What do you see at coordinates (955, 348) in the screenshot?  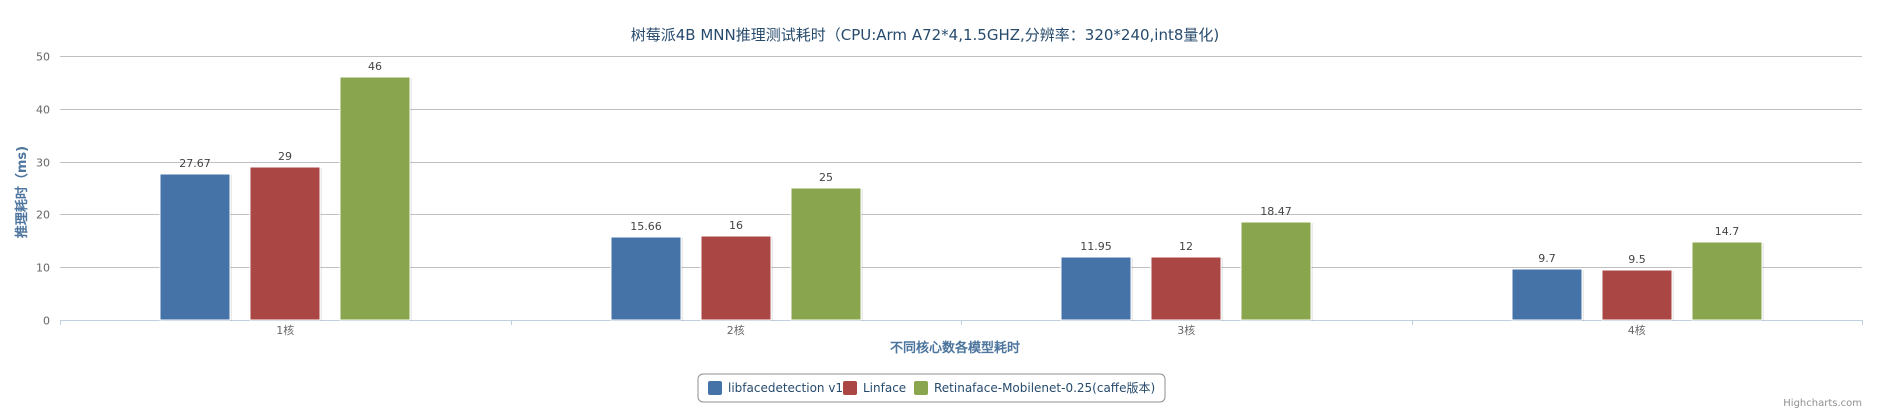 I see `x-axis-title: 不同核心数各模型耗时` at bounding box center [955, 348].